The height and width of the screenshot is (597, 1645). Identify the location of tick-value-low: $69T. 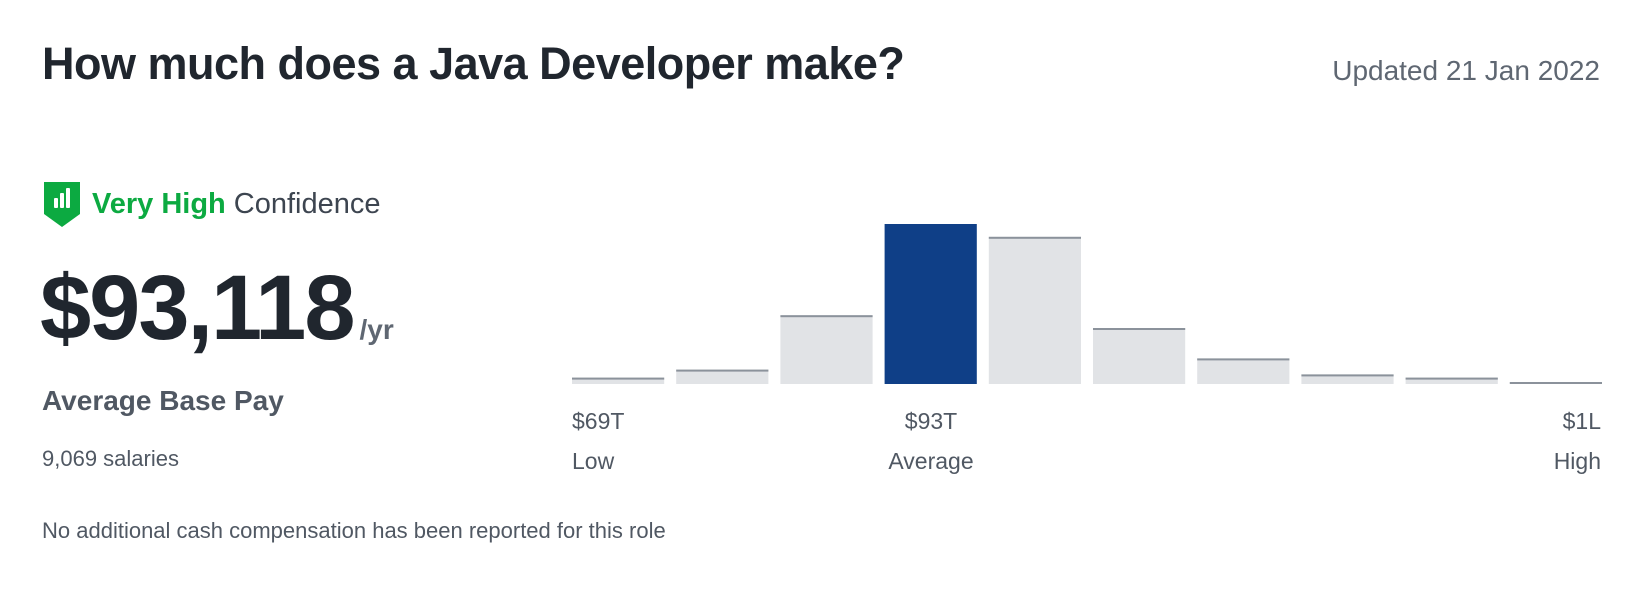
(598, 421).